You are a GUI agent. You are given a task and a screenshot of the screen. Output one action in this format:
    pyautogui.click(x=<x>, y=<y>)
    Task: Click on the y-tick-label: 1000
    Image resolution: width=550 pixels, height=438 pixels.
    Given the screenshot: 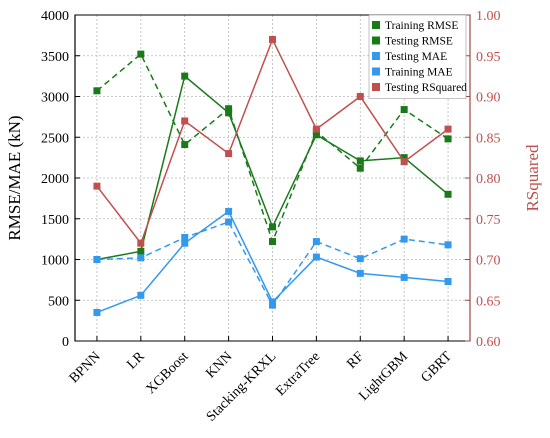 What is the action you would take?
    pyautogui.click(x=55, y=261)
    